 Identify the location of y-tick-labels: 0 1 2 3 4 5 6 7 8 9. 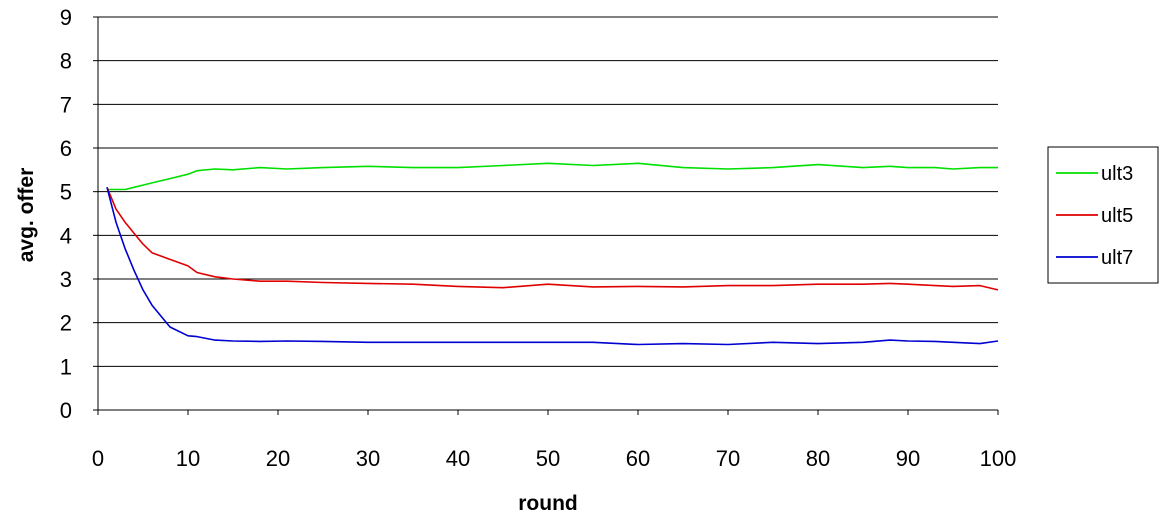
(79, 214).